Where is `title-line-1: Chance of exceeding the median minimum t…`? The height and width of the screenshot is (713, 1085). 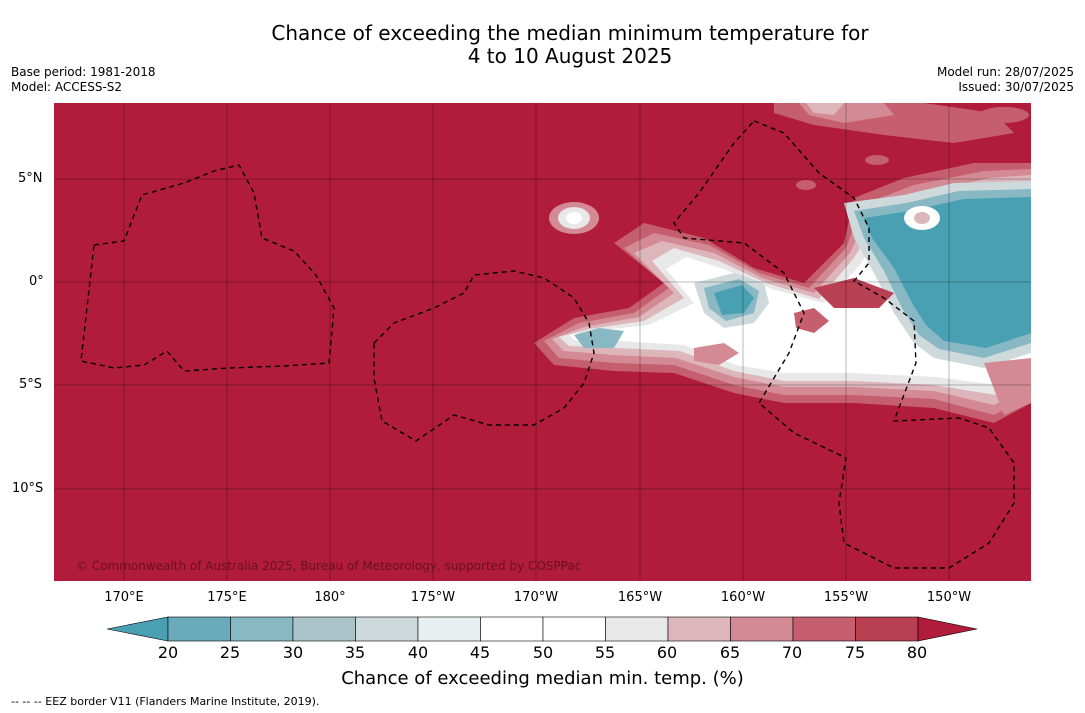 title-line-1: Chance of exceeding the median minimum t… is located at coordinates (570, 33).